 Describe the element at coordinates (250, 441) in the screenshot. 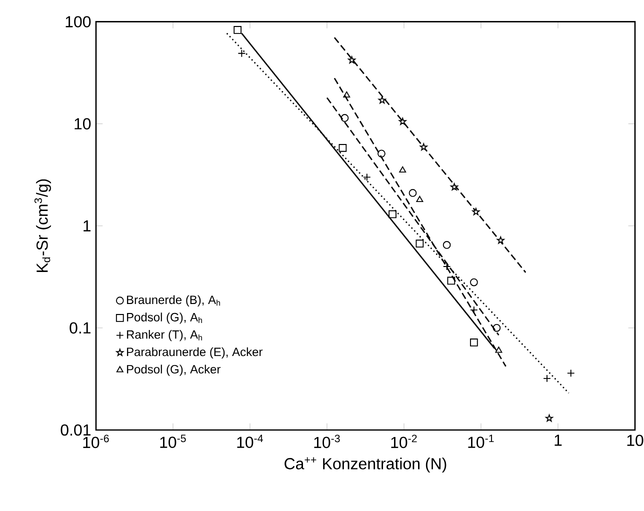

I see `x-tick-label: 10$^{-4}$` at that location.